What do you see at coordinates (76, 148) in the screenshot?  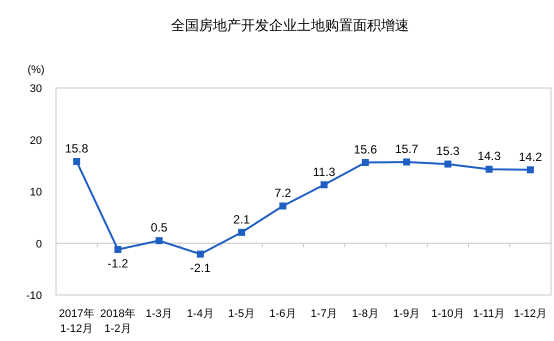 I see `data-label: 15.8` at bounding box center [76, 148].